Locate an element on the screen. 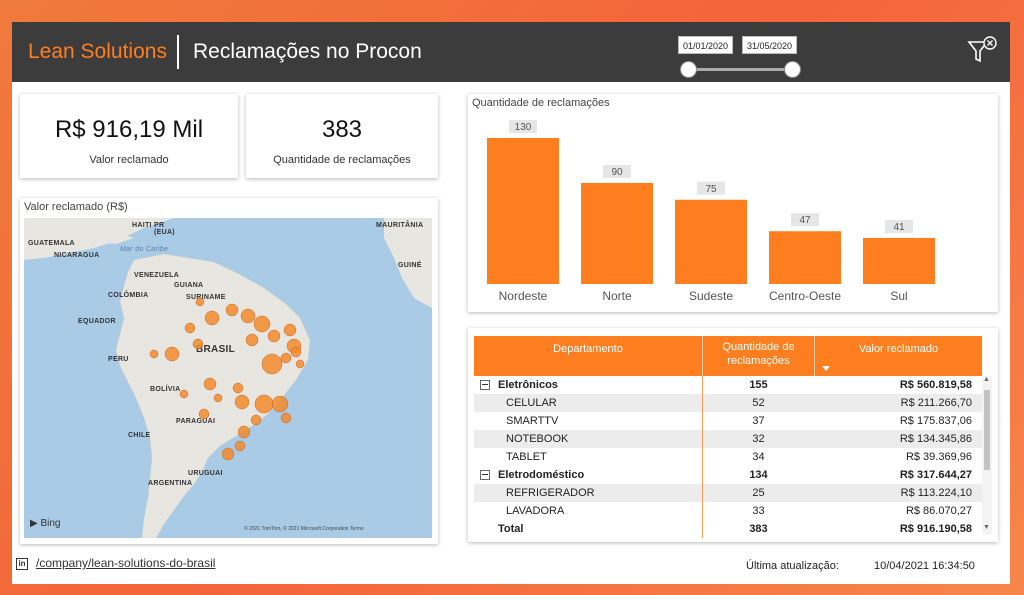 The width and height of the screenshot is (1024, 595). header-departamento: Departamento is located at coordinates (588, 349).